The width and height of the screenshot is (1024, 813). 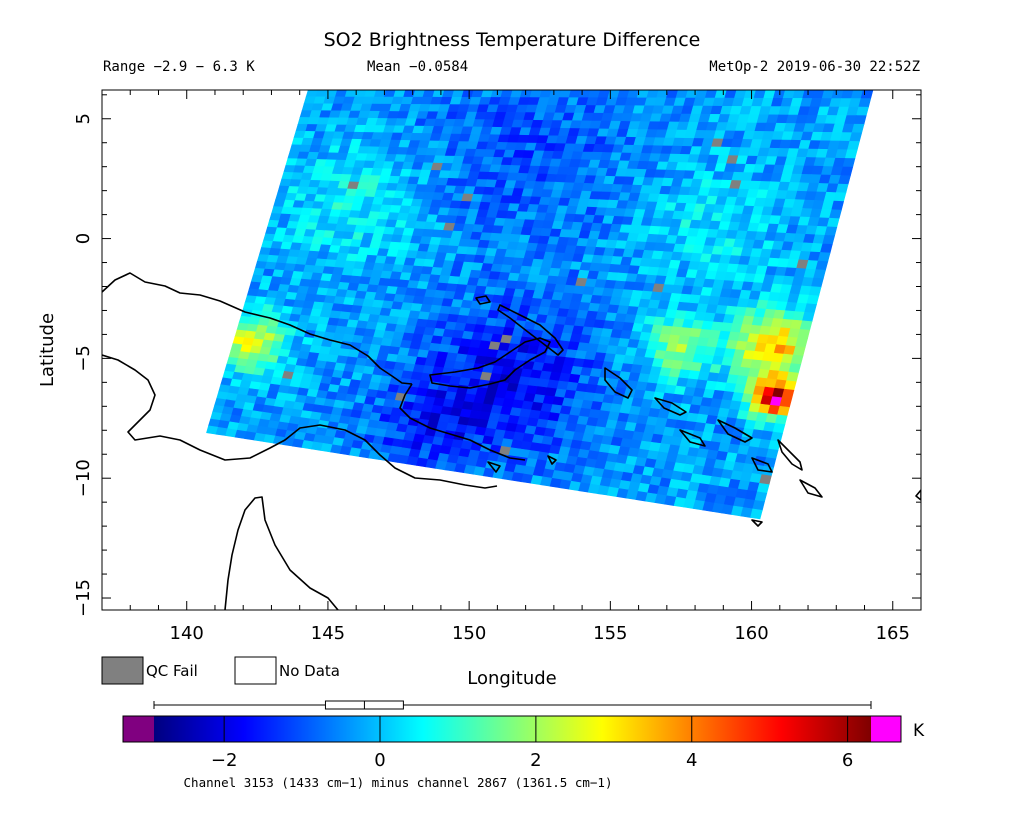 I want to click on colorbar-unit: K, so click(x=919, y=731).